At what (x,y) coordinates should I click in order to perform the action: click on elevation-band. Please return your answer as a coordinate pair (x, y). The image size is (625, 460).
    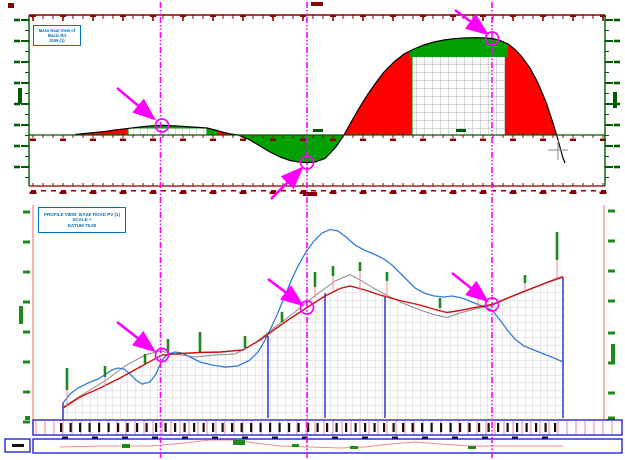
    Looking at the image, I should click on (327, 446).